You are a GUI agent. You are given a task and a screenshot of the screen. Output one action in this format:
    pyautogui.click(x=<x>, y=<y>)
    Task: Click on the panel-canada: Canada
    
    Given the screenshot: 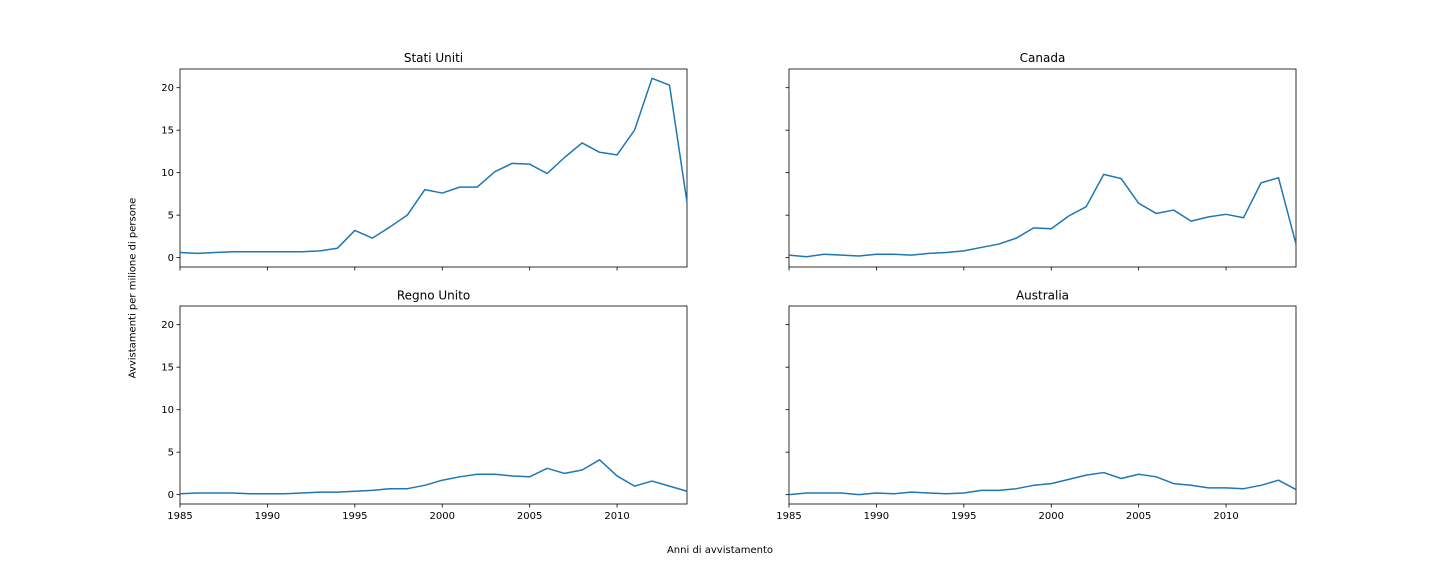 What is the action you would take?
    pyautogui.click(x=1043, y=58)
    